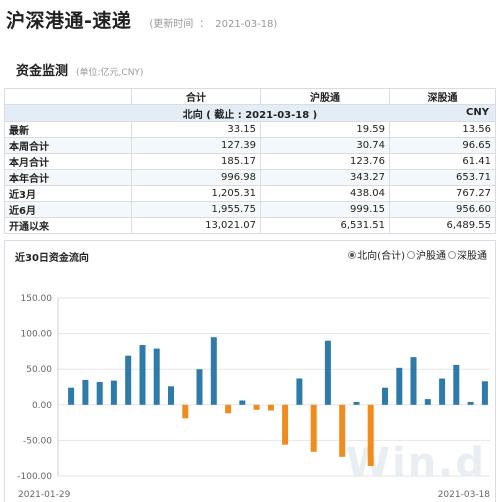 This screenshot has height=502, width=500. Describe the element at coordinates (68, 161) in the screenshot. I see `row-label: 本月合计` at that location.